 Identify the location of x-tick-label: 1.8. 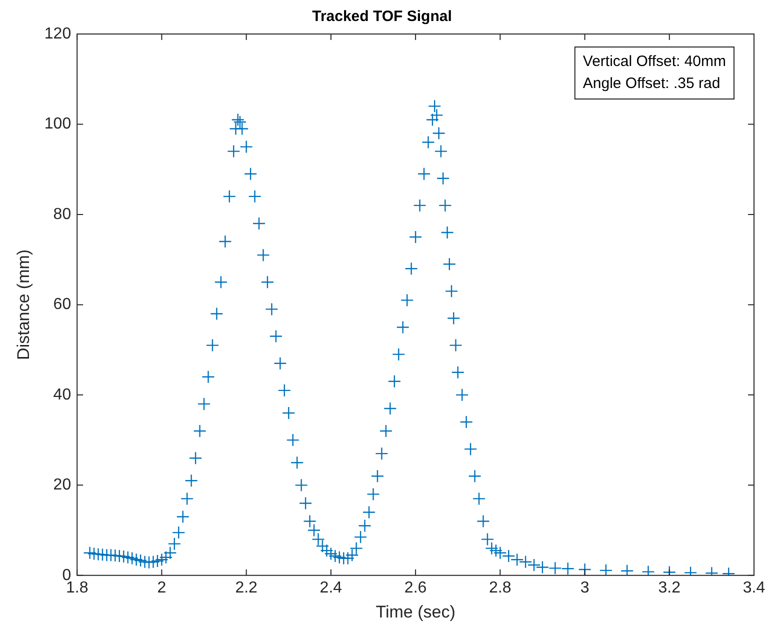
(77, 587).